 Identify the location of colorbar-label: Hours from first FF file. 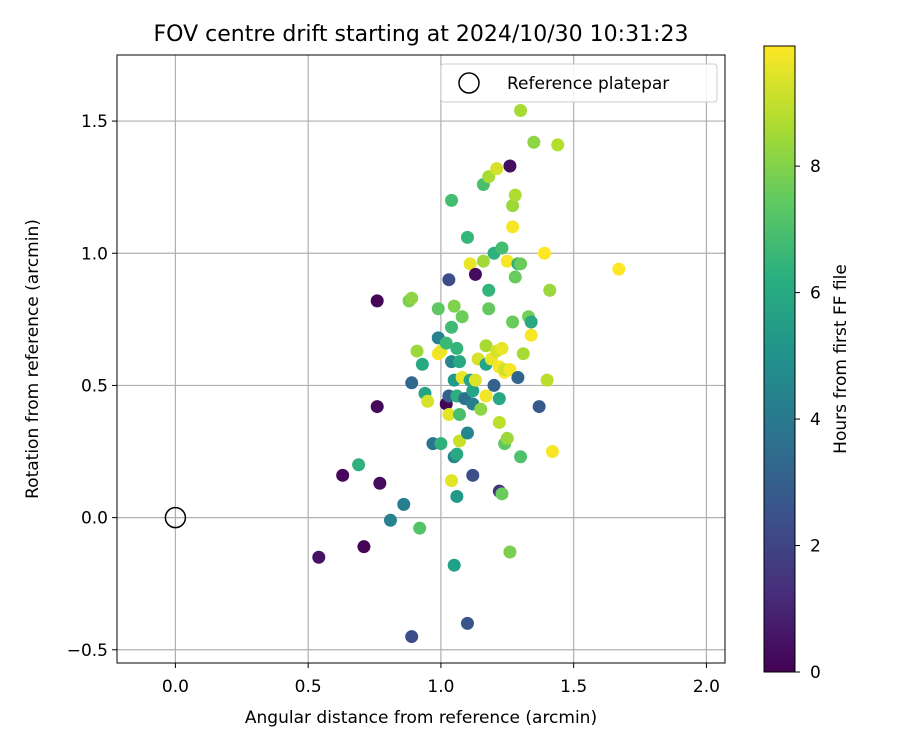
(841, 359).